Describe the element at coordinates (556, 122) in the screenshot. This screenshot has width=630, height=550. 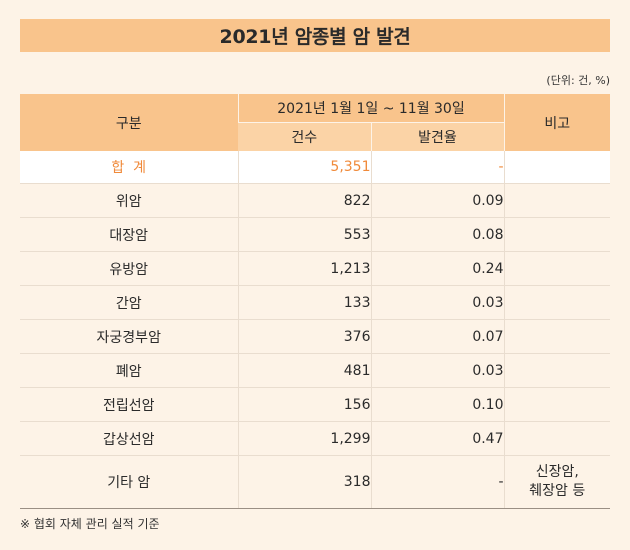
I see `header-note: 비고` at that location.